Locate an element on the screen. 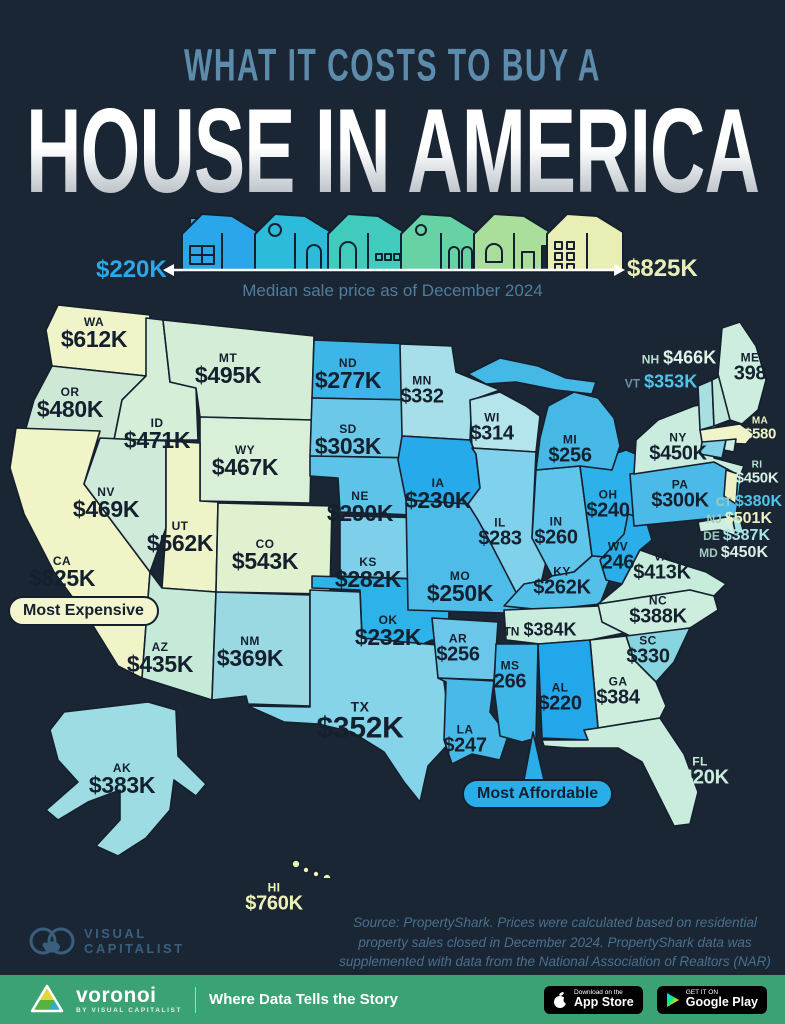 The width and height of the screenshot is (785, 1024). state-label-ky: KY $262K is located at coordinates (562, 581).